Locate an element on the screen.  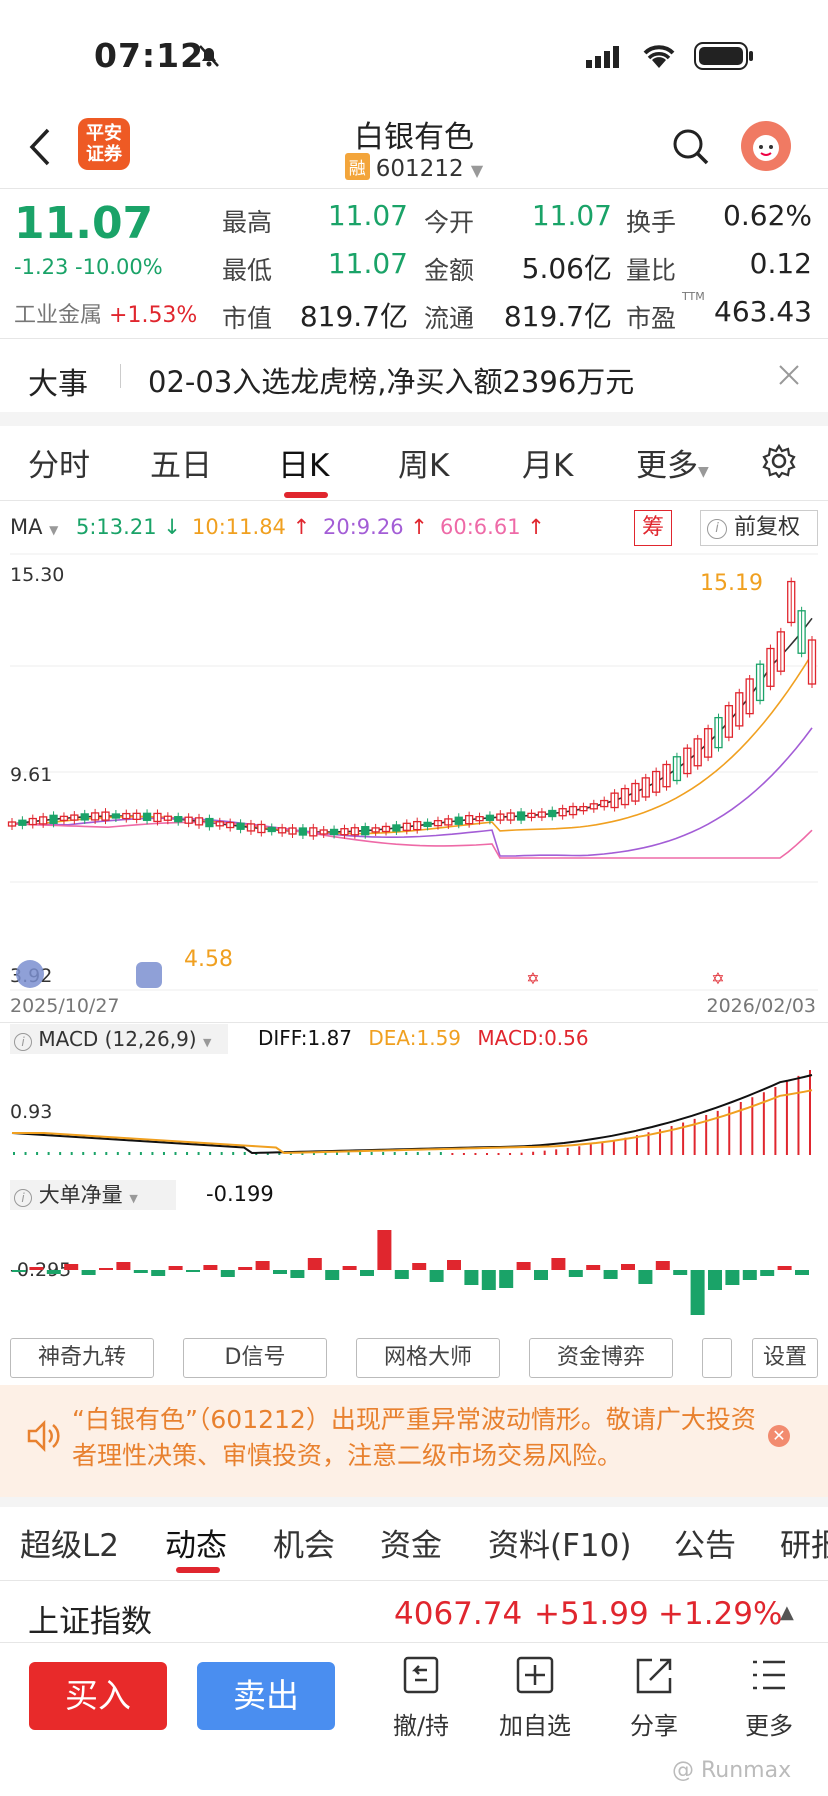
stock-code-row: 融 601212 ▼ is located at coordinates (414, 167).